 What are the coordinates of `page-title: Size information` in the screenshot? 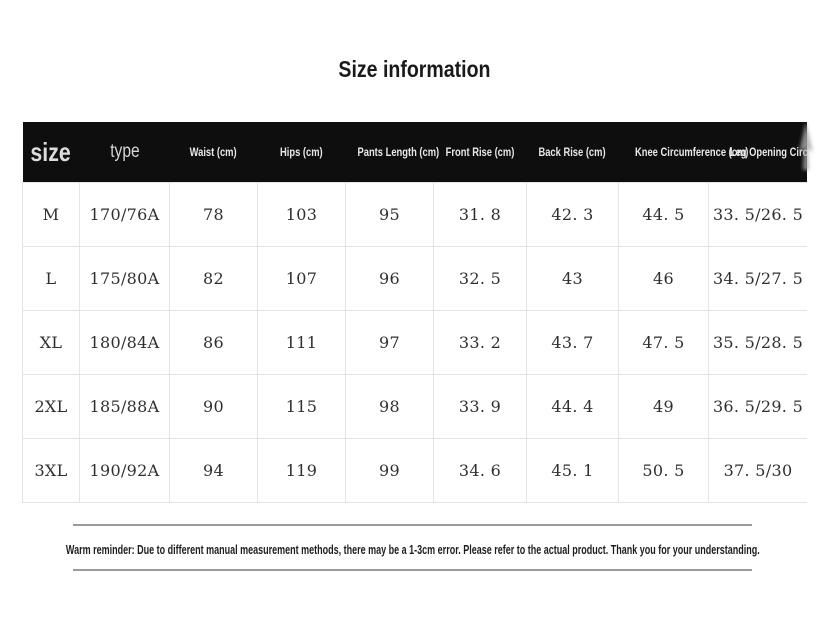 It's located at (414, 69).